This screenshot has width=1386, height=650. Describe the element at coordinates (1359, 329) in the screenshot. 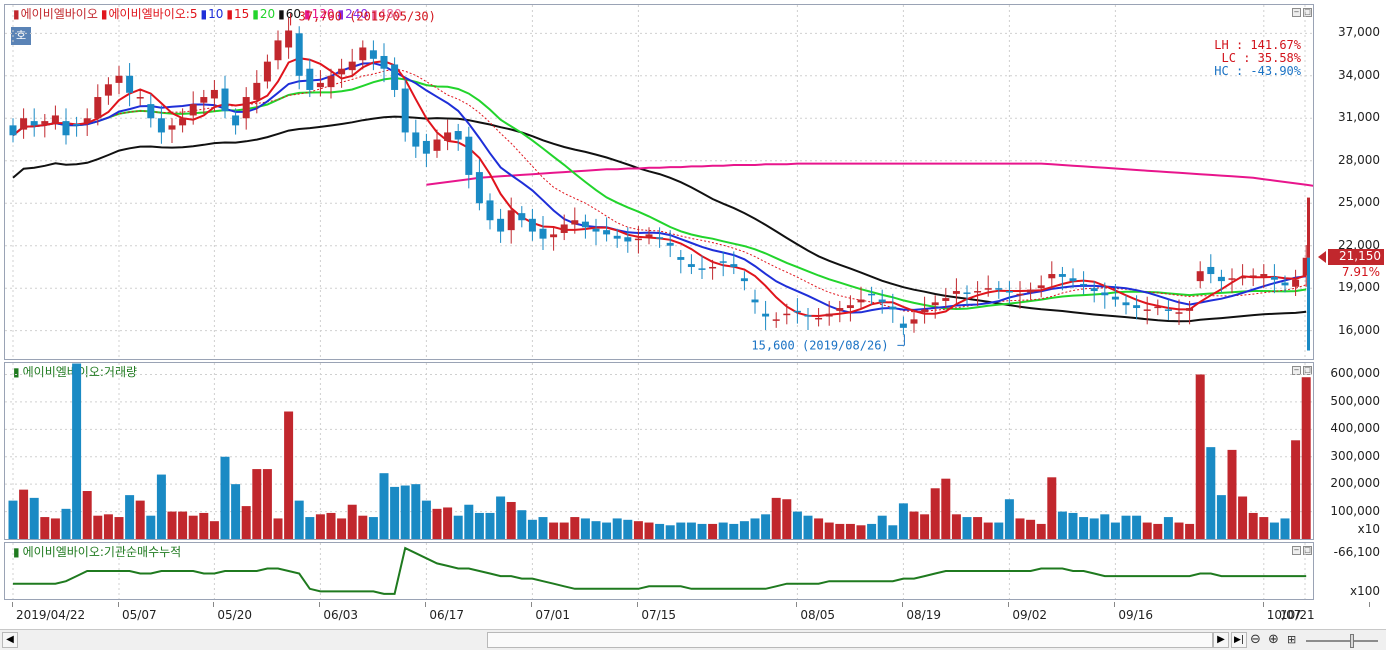

I see `price-tick-label: 16,000` at that location.